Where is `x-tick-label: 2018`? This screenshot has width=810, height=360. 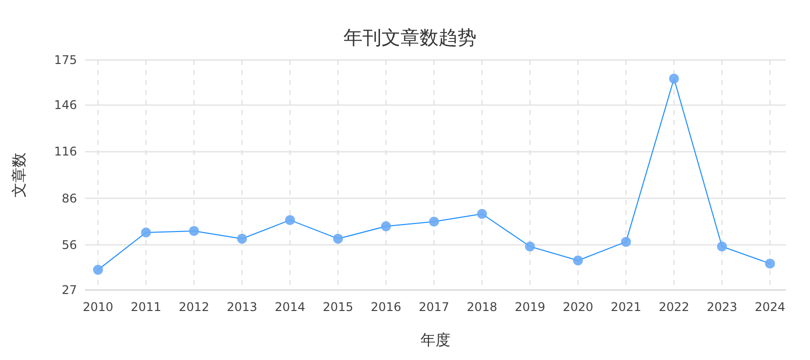 x-tick-label: 2018 is located at coordinates (482, 307).